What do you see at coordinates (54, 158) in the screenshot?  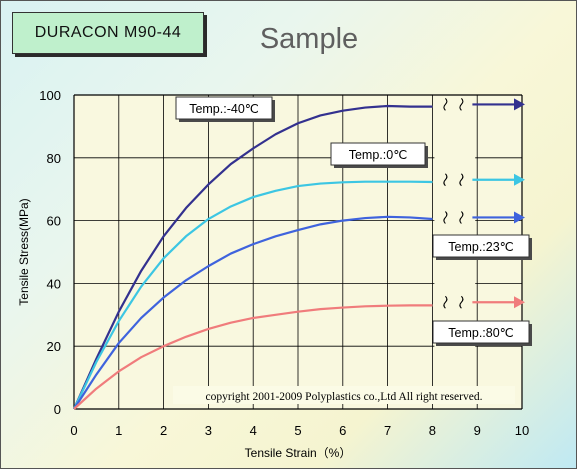 I see `y-tick-label: 80` at bounding box center [54, 158].